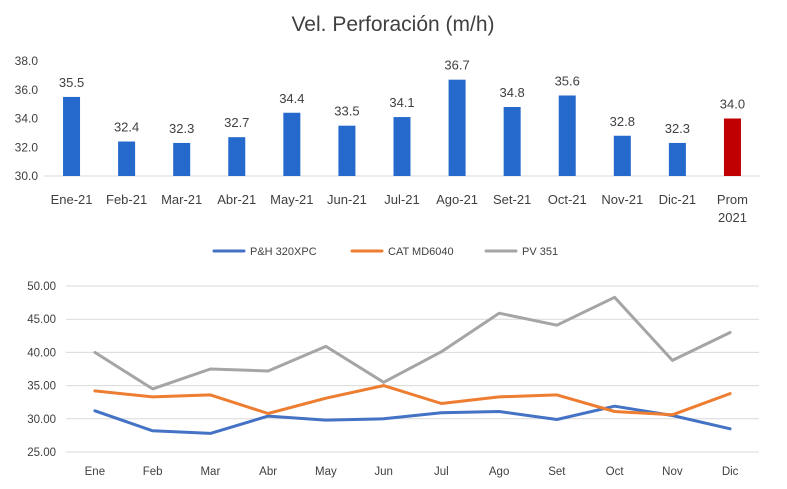 The image size is (787, 489). I want to click on legend-label: P&H 320XPC, so click(283, 252).